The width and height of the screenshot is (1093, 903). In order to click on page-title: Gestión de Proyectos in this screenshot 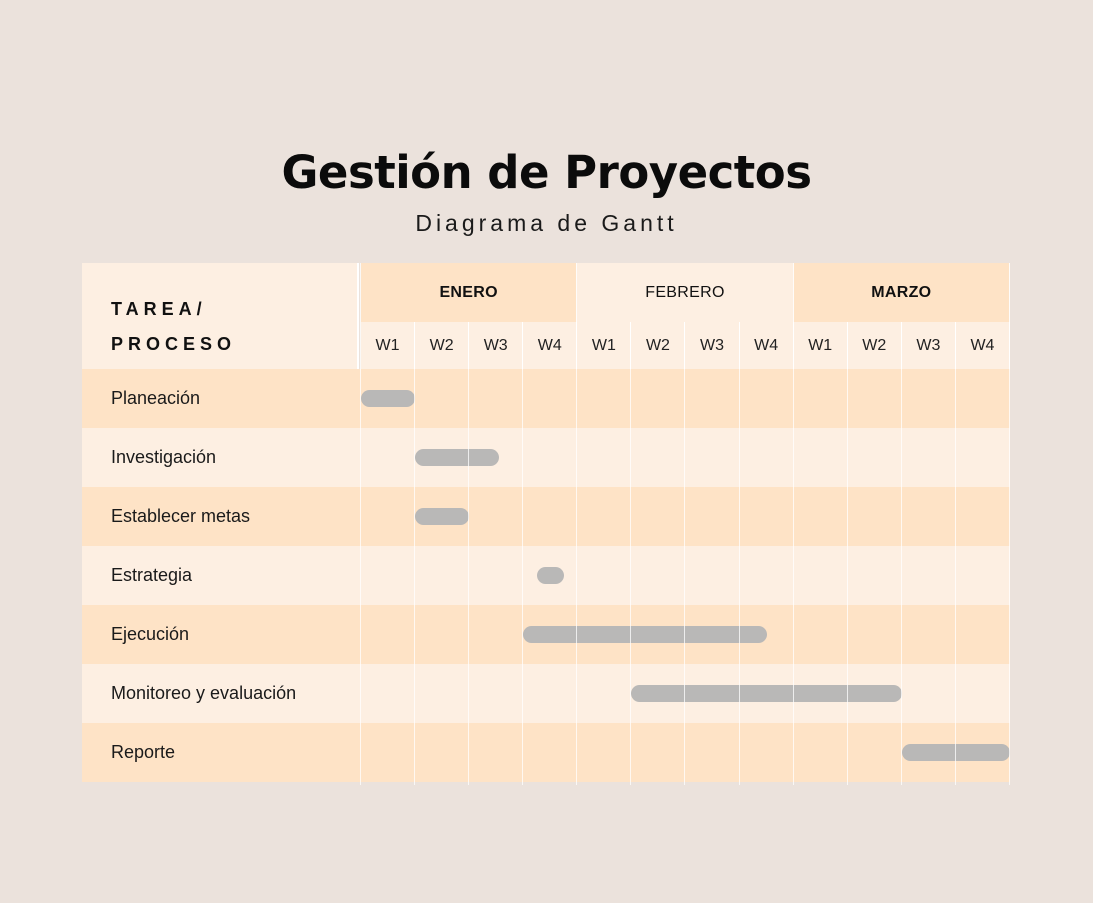, I will do `click(546, 172)`.